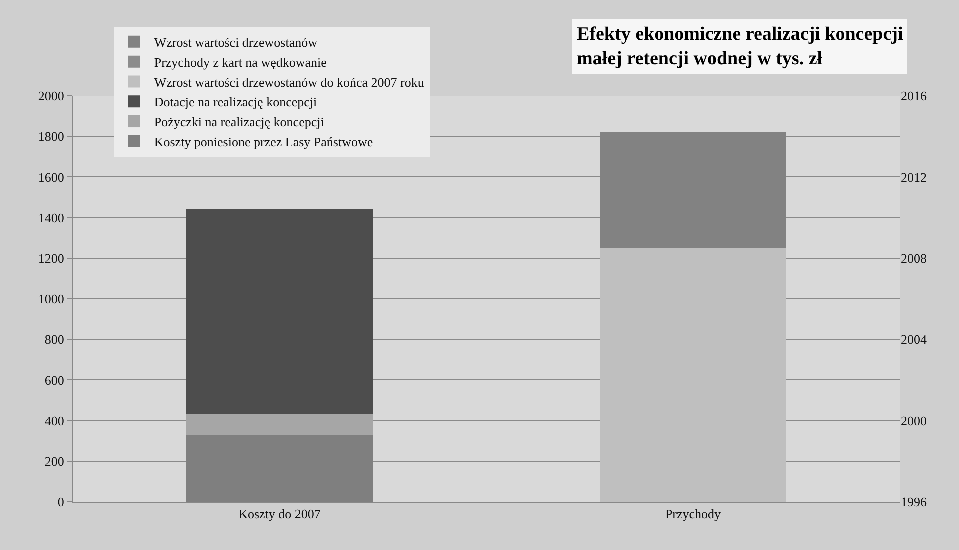 This screenshot has width=959, height=550. I want to click on y-tick-label: 800, so click(54, 340).